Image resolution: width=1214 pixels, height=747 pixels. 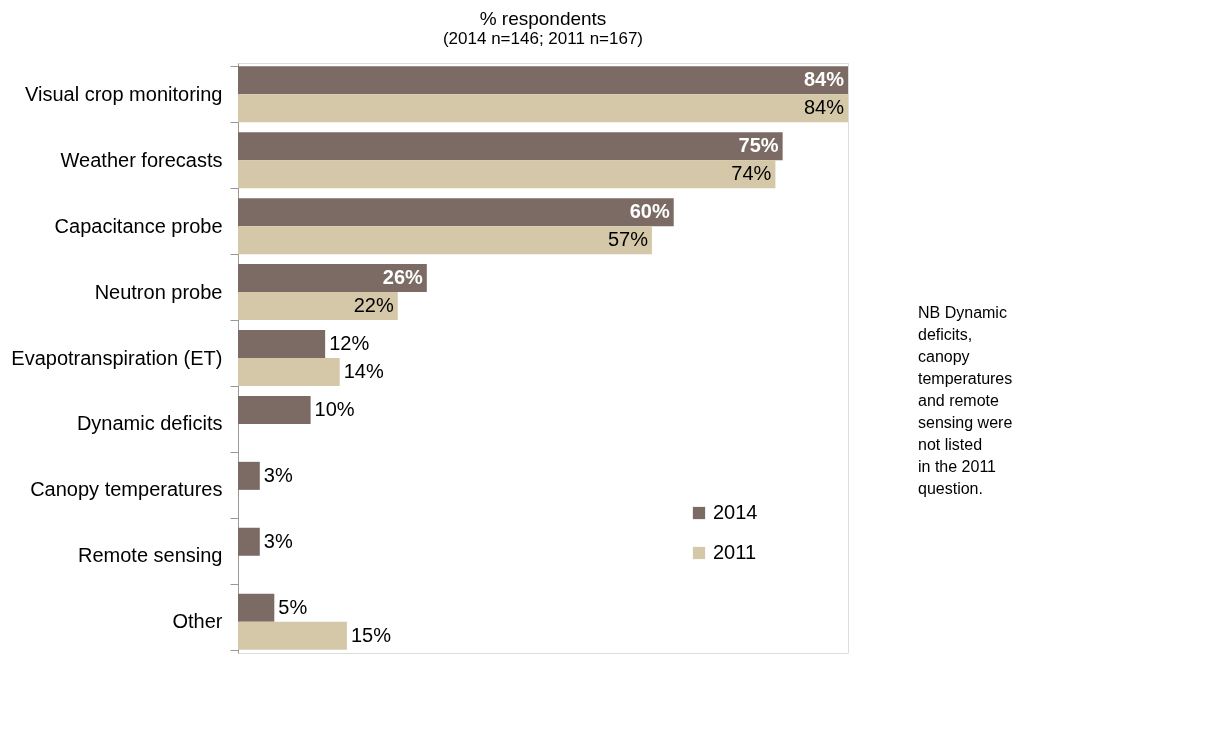 What do you see at coordinates (123, 93) in the screenshot?
I see `y-tick-label: Visual crop monitoring` at bounding box center [123, 93].